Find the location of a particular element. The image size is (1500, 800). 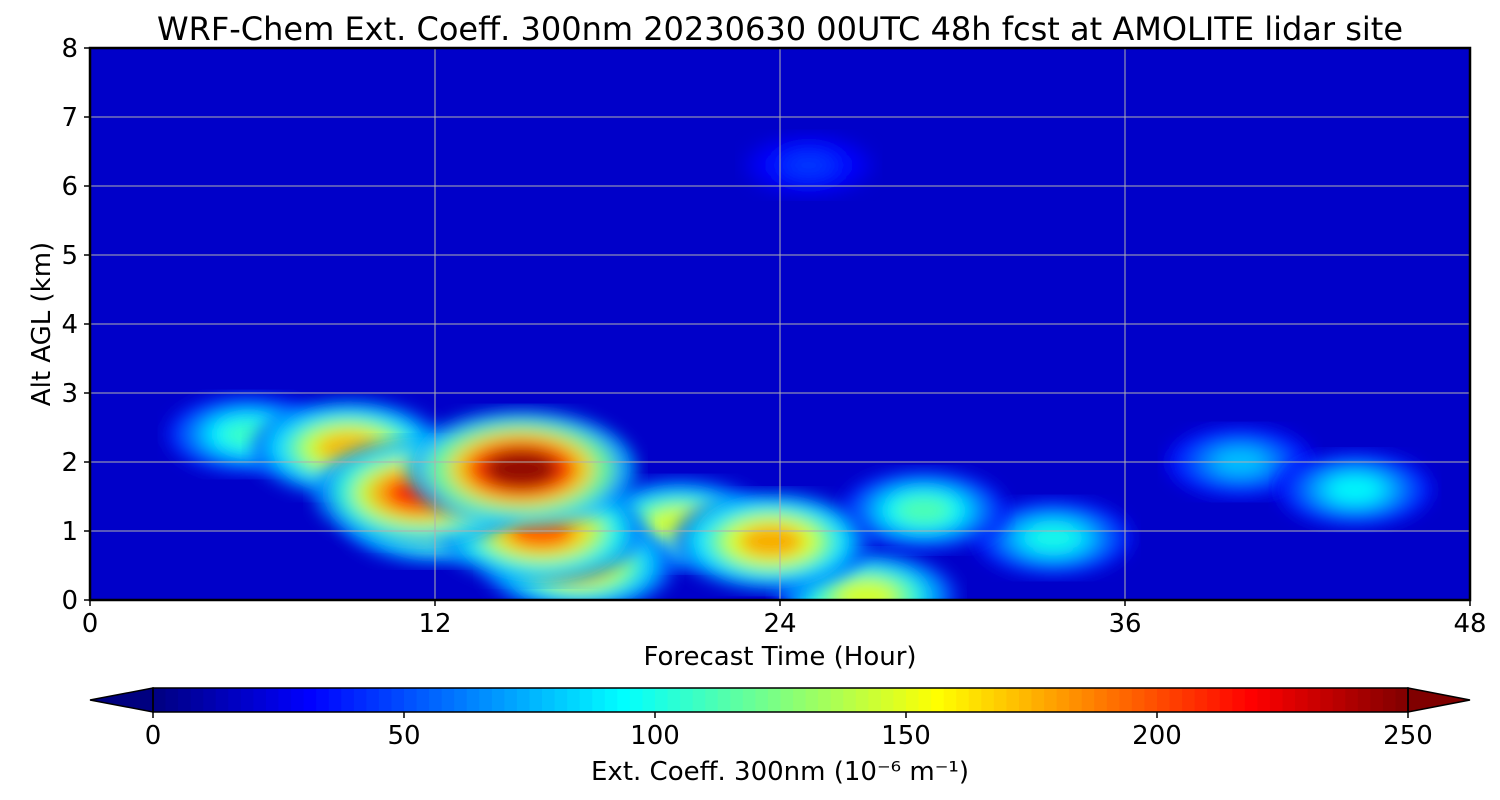

y-tick-label: 0 is located at coordinates (69, 601).